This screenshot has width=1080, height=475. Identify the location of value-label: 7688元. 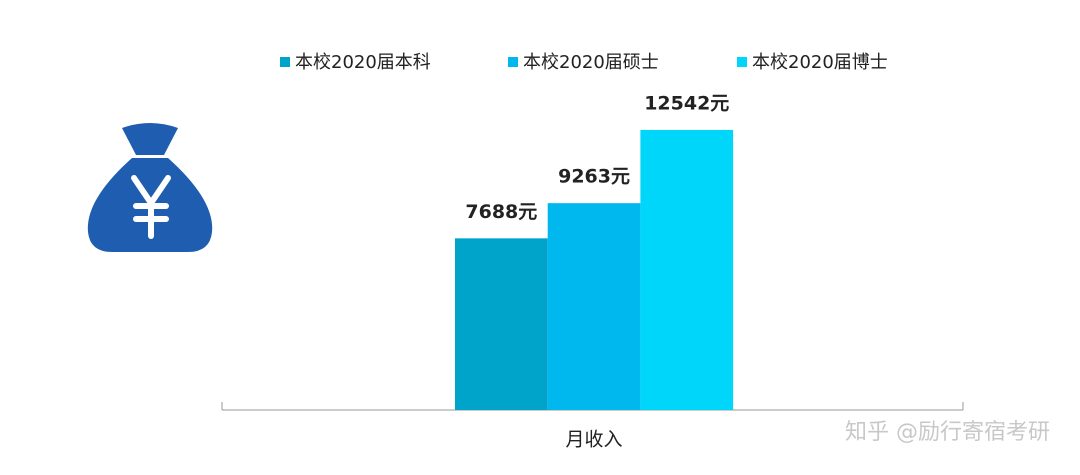
(501, 212).